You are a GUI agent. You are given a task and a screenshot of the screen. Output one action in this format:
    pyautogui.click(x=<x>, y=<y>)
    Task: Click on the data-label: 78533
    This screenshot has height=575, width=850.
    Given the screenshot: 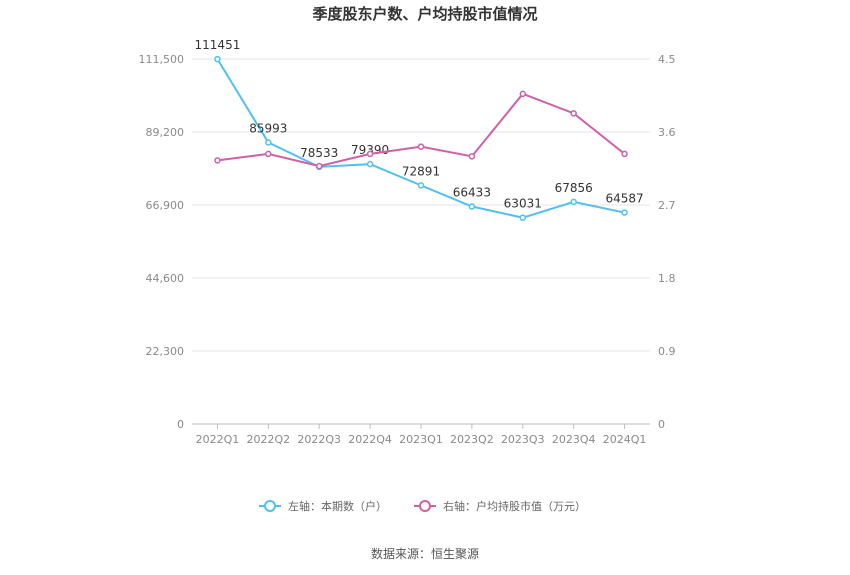 What is the action you would take?
    pyautogui.click(x=319, y=153)
    